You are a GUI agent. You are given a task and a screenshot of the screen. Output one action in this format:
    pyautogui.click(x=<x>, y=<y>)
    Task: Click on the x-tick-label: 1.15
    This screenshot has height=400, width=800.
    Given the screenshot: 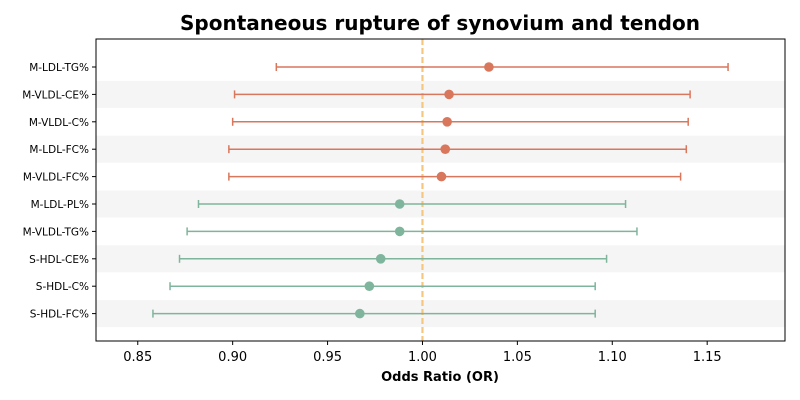 What is the action you would take?
    pyautogui.click(x=707, y=357)
    